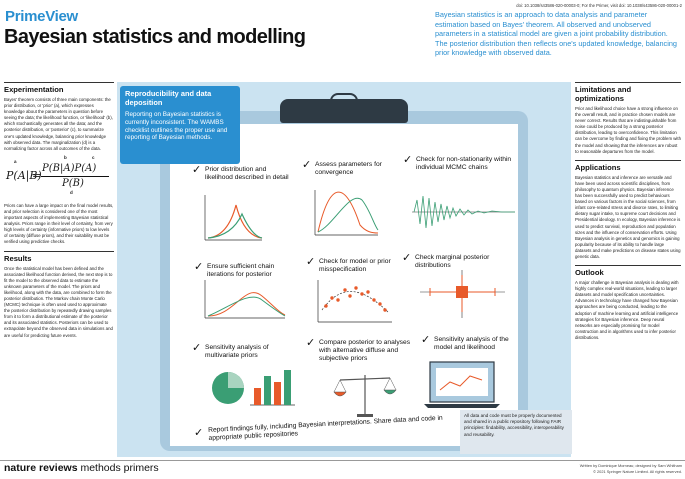 The height and width of the screenshot is (479, 685). Describe the element at coordinates (233, 218) in the screenshot. I see `prior-likelihood-graphic` at that location.